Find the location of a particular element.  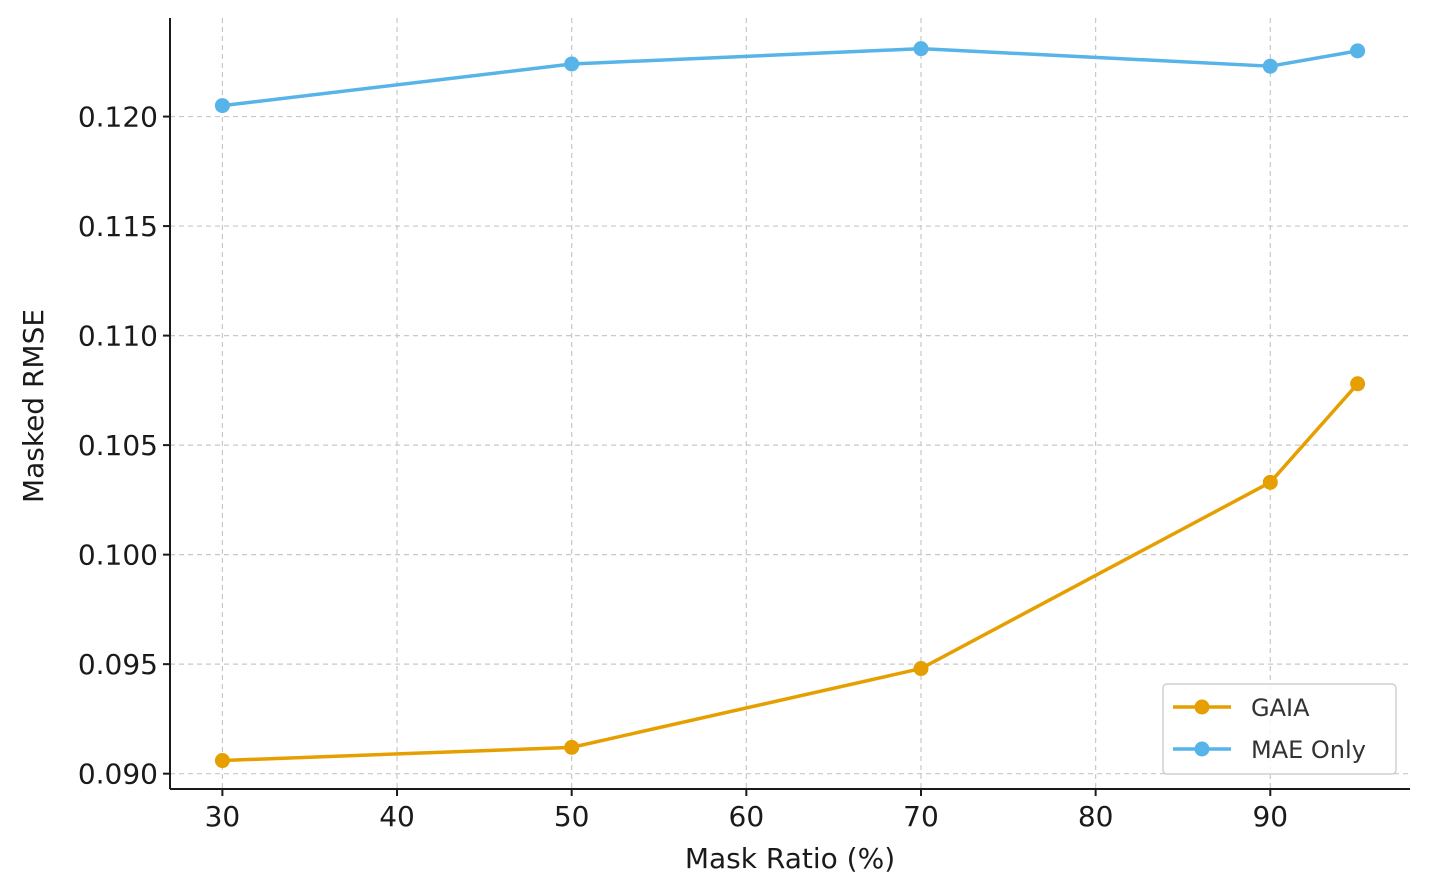

legend-item-mae-only: MAE Only is located at coordinates (1269, 750).